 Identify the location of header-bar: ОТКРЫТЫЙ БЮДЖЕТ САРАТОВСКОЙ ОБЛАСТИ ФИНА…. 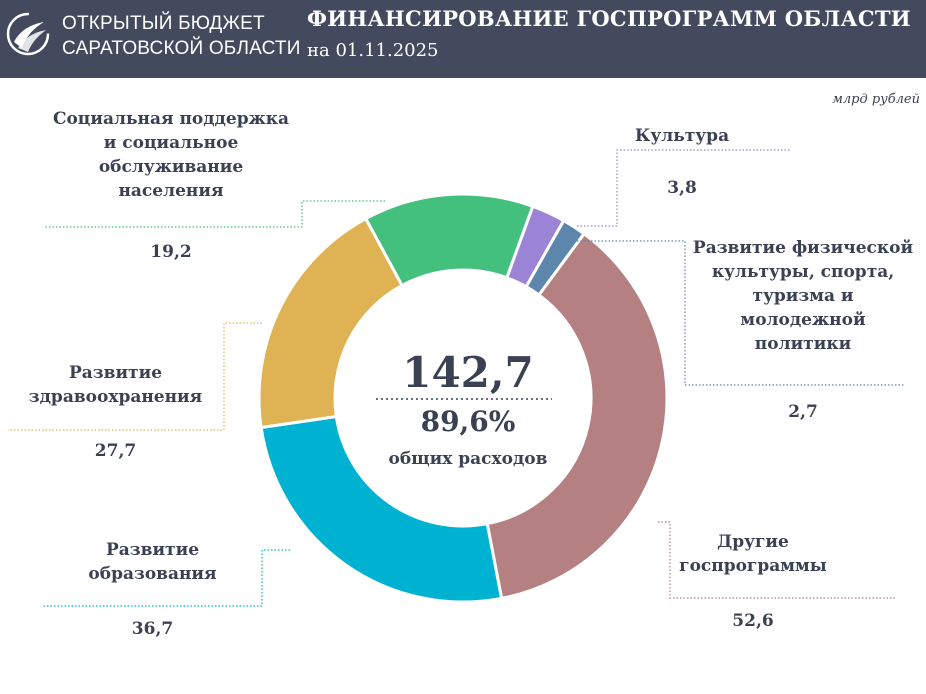
(463, 39).